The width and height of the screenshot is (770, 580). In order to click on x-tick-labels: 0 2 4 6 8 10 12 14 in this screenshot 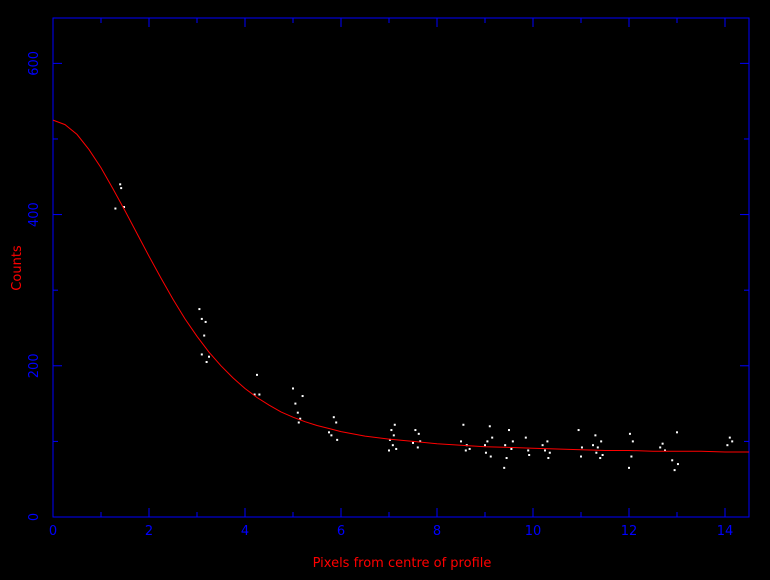, I will do `click(391, 531)`.